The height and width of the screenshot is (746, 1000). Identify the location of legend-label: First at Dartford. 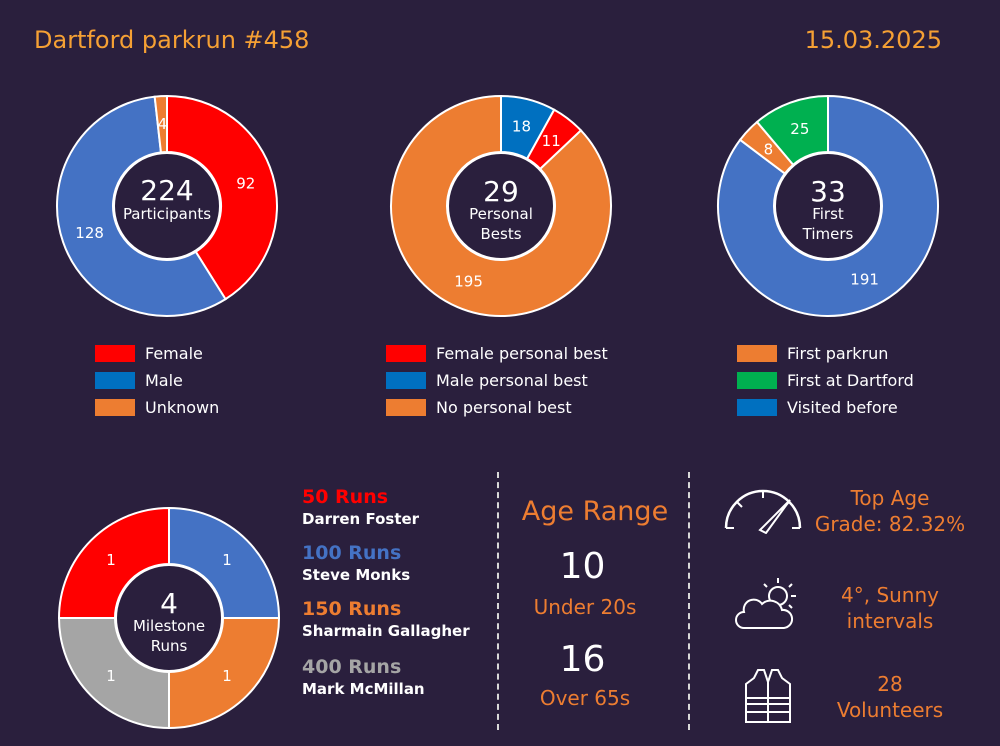
(850, 380).